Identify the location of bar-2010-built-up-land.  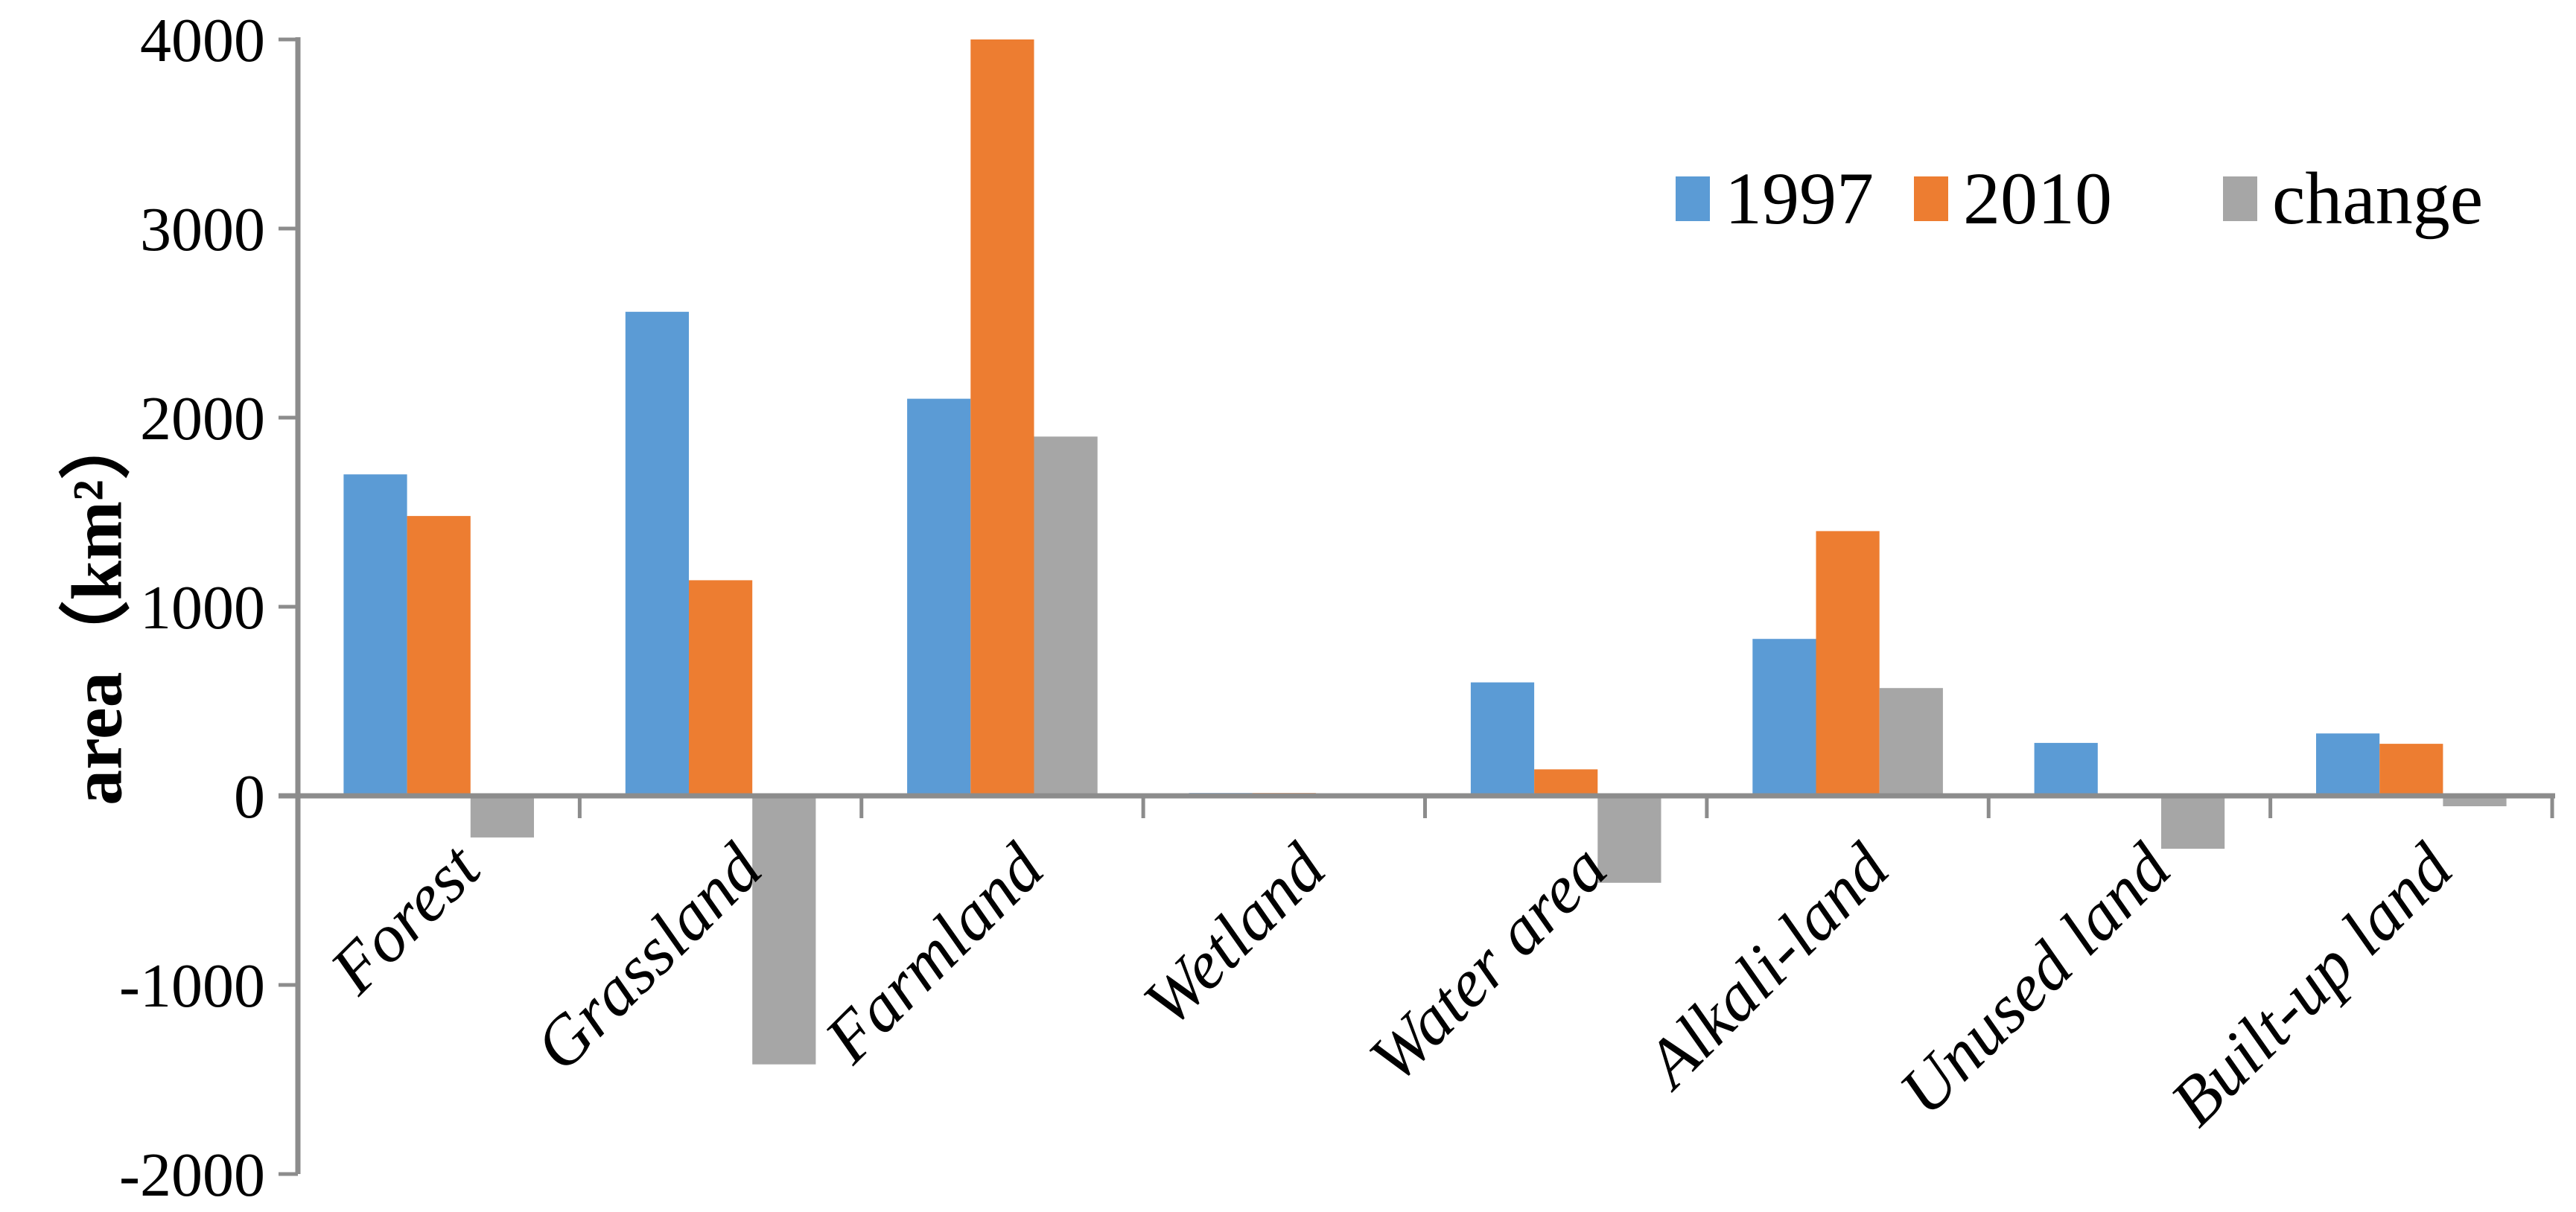
(2411, 770).